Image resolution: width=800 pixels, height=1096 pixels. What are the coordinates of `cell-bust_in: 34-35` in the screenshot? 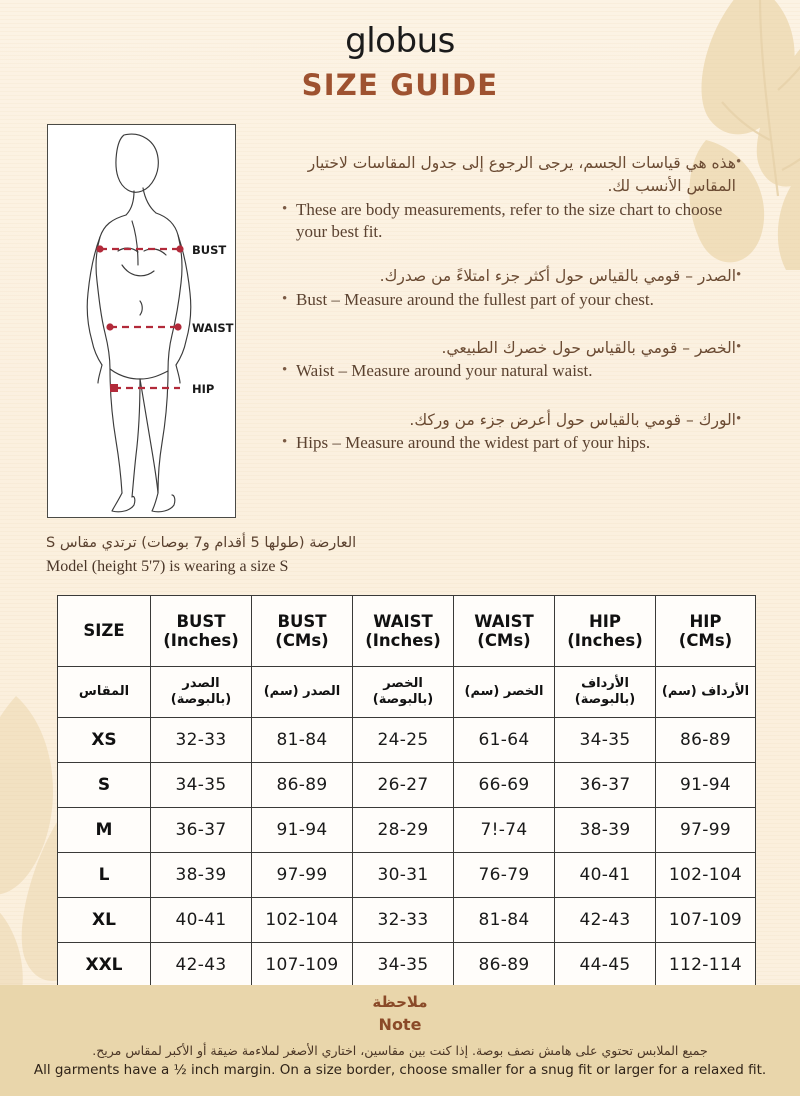 It's located at (201, 785).